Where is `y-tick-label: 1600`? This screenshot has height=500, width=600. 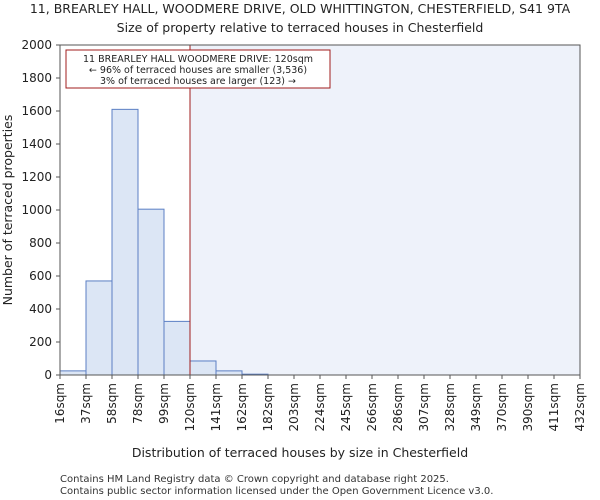 y-tick-label: 1600 is located at coordinates (36, 111).